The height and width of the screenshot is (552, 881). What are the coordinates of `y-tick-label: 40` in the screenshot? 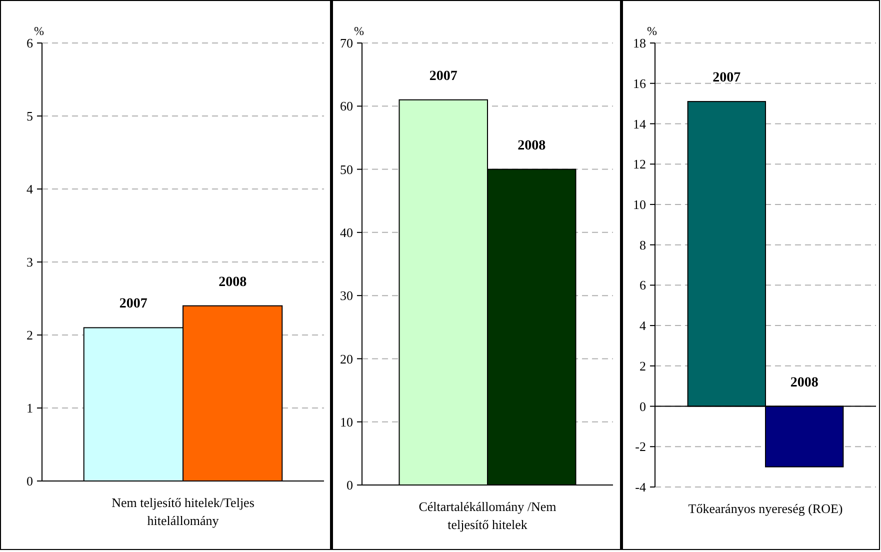 It's located at (346, 232).